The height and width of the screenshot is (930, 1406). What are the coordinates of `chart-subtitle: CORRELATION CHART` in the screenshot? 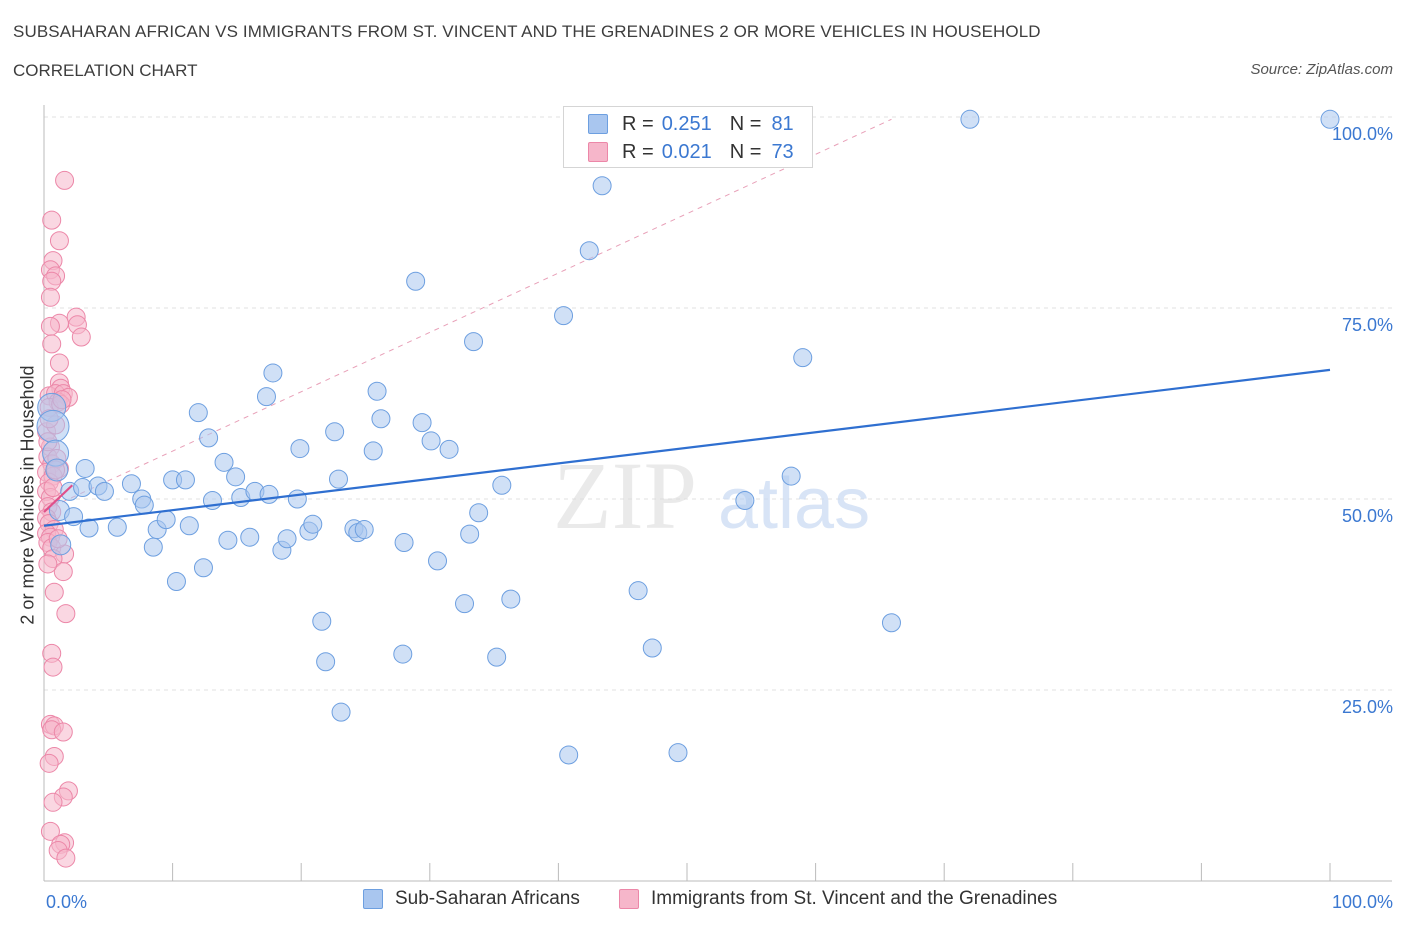 It's located at (105, 70).